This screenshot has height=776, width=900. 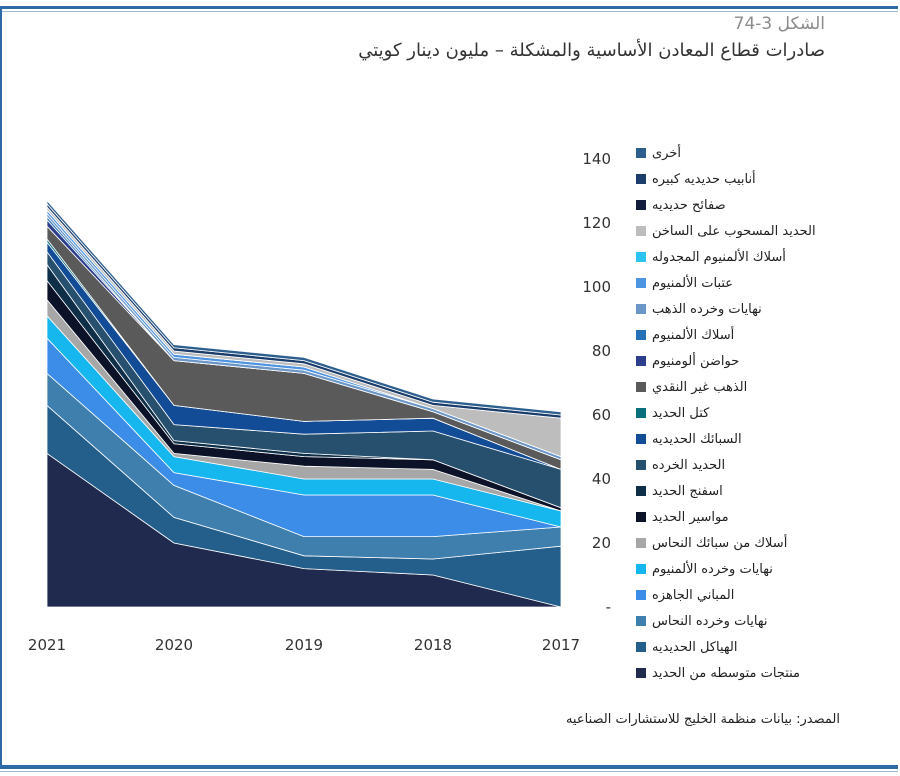 What do you see at coordinates (693, 595) in the screenshot?
I see `legend-label: المباني الجاهزه` at bounding box center [693, 595].